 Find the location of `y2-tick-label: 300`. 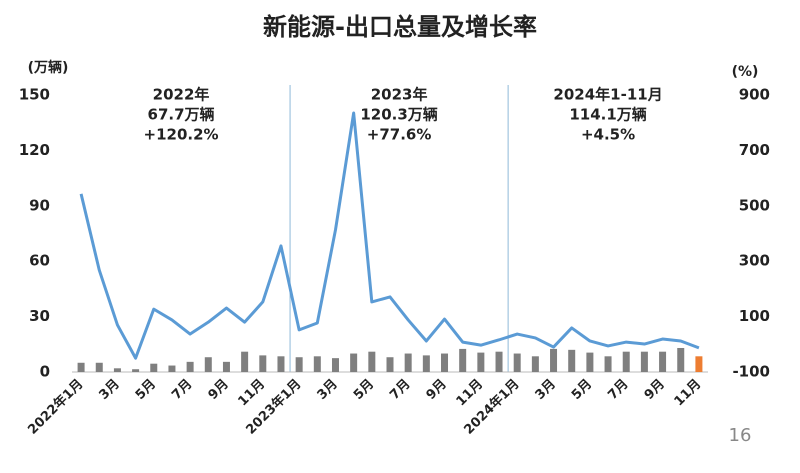

y2-tick-label: 300 is located at coordinates (754, 261).